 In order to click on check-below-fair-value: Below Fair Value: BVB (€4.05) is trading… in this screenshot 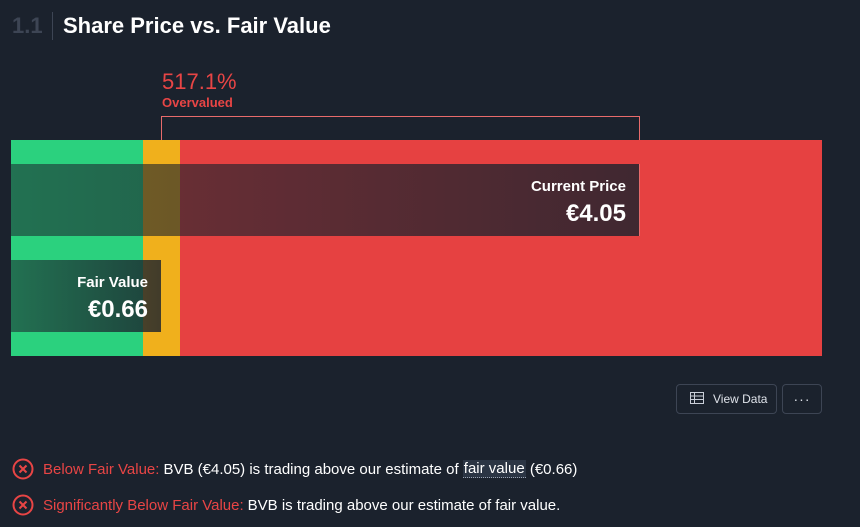, I will do `click(294, 469)`.